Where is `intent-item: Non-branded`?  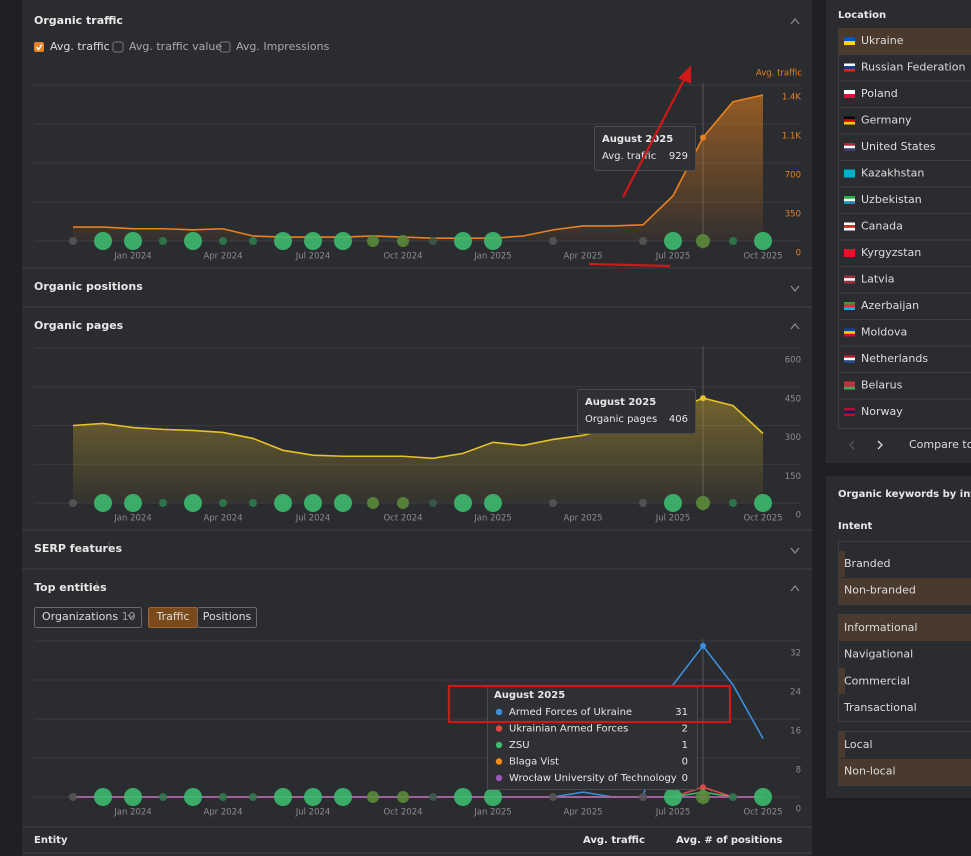
intent-item: Non-branded is located at coordinates (880, 590).